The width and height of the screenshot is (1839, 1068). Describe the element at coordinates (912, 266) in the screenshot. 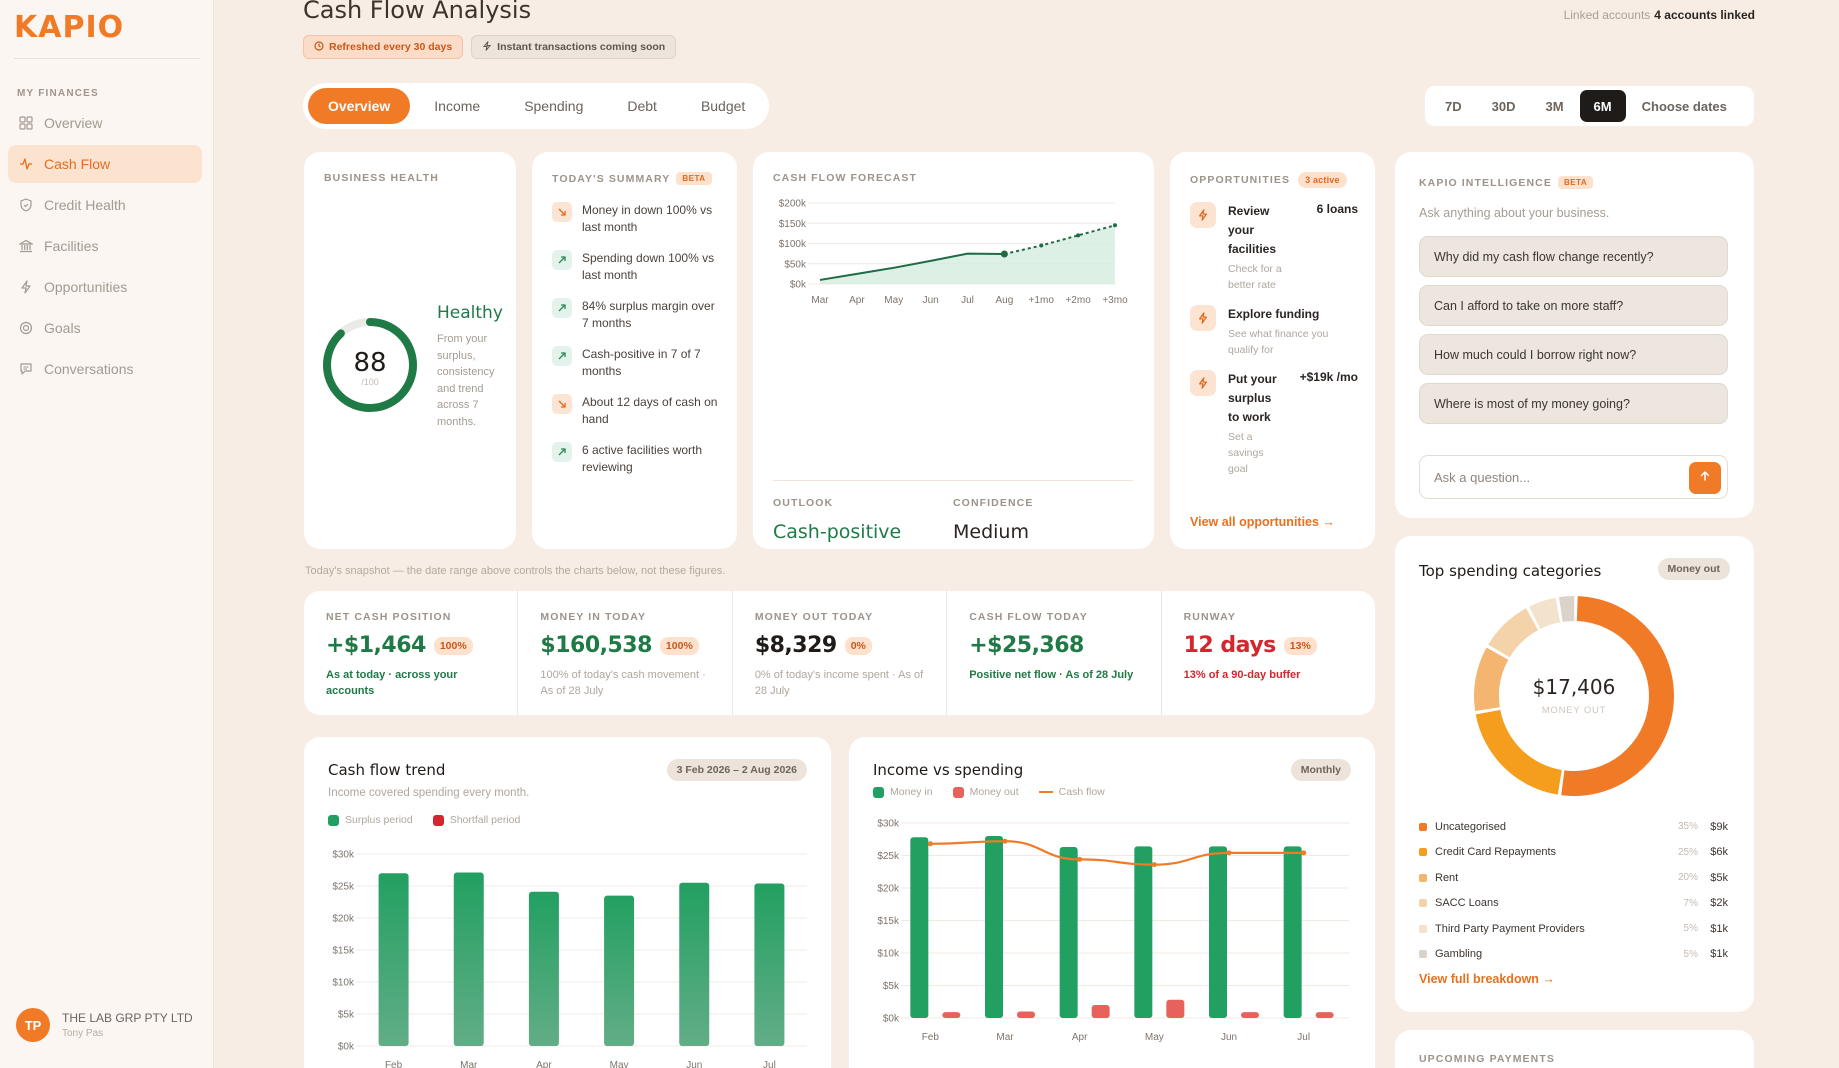

I see `actual-line` at that location.